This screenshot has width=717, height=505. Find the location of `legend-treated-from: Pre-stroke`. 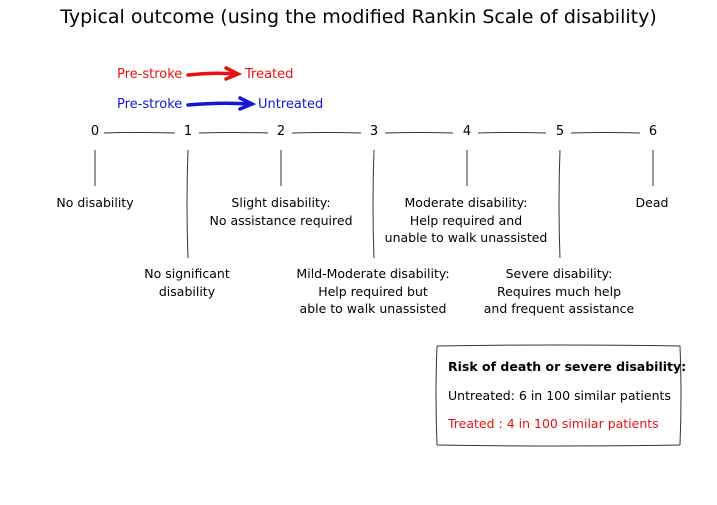

legend-treated-from: Pre-stroke is located at coordinates (150, 74).